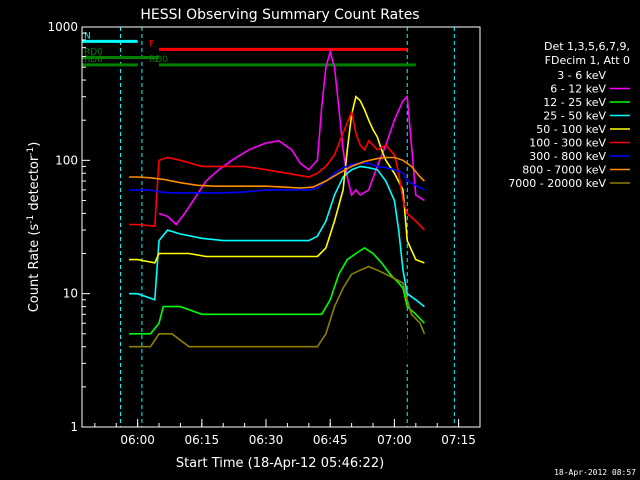 This screenshot has height=480, width=640. I want to click on x-tick-label-0: 06:00, so click(137, 440).